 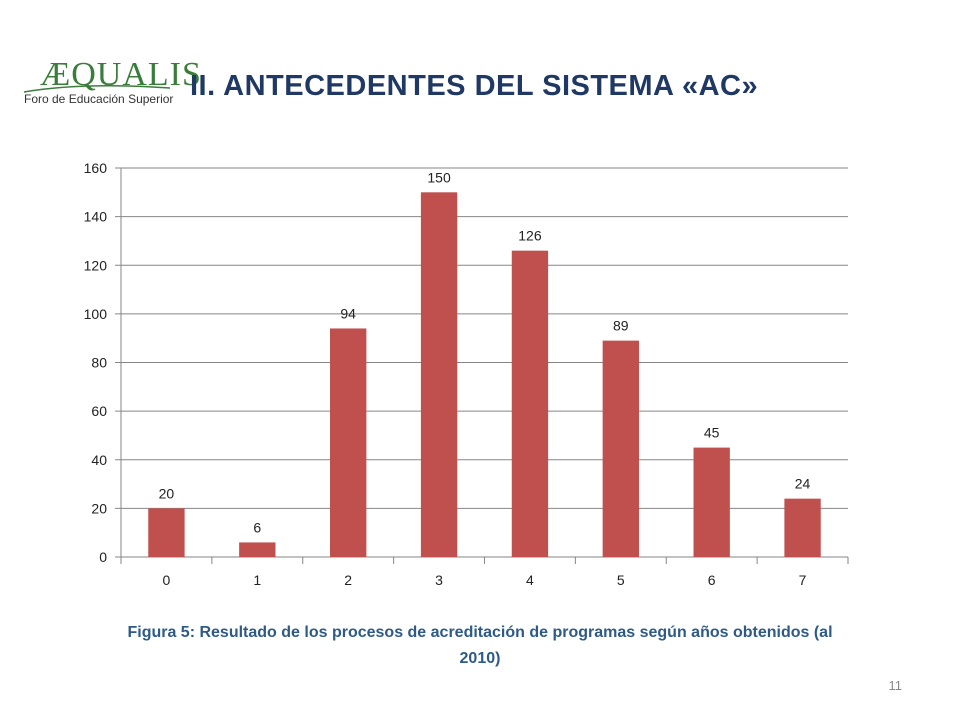 What do you see at coordinates (621, 580) in the screenshot?
I see `x-tick-label: 5` at bounding box center [621, 580].